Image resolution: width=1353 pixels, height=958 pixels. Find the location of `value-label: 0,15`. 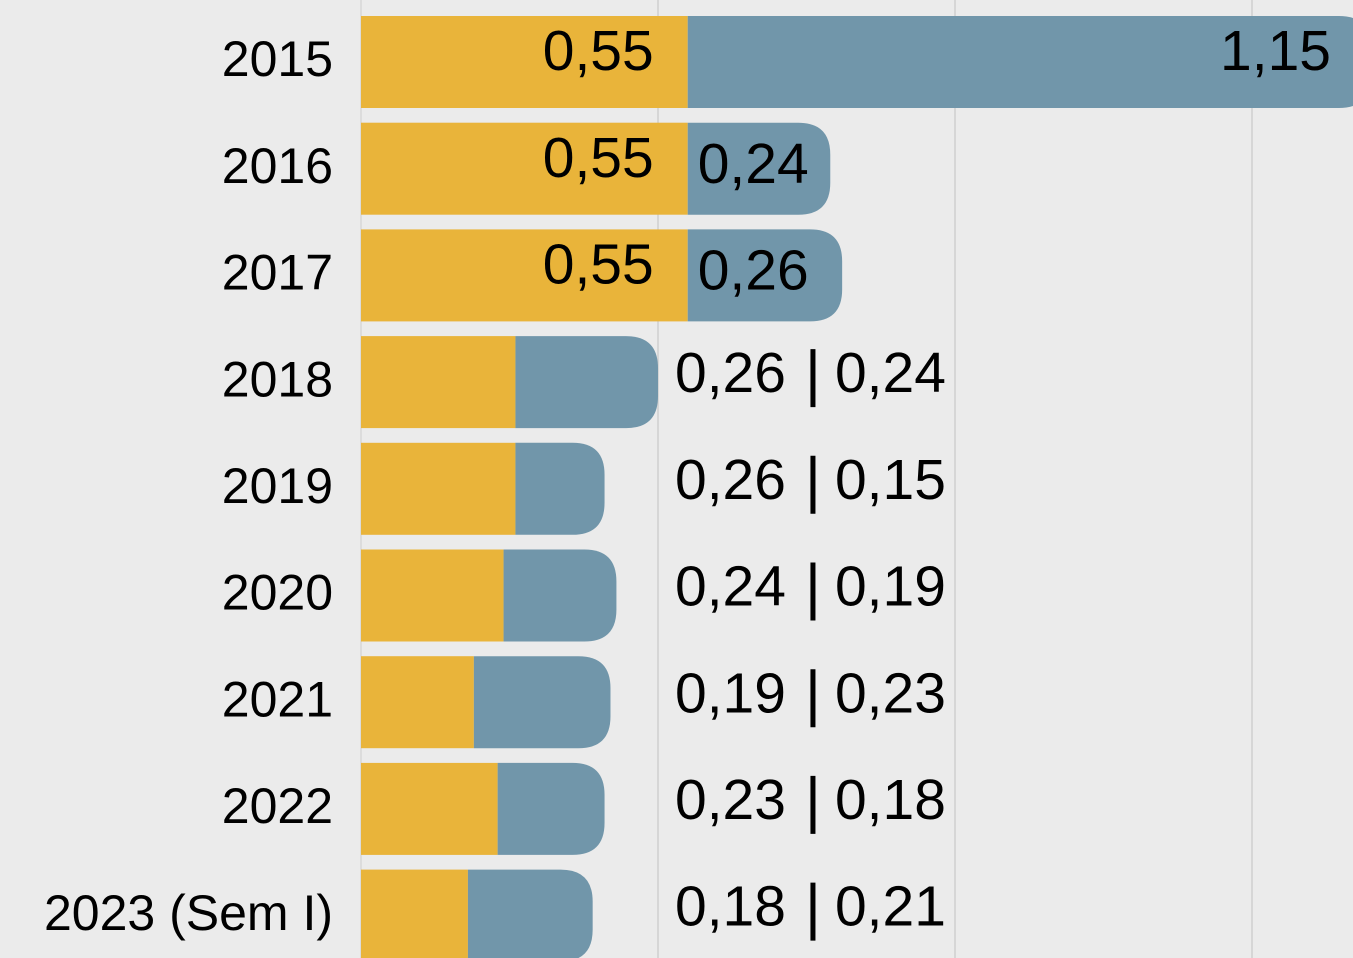

value-label: 0,15 is located at coordinates (890, 480).